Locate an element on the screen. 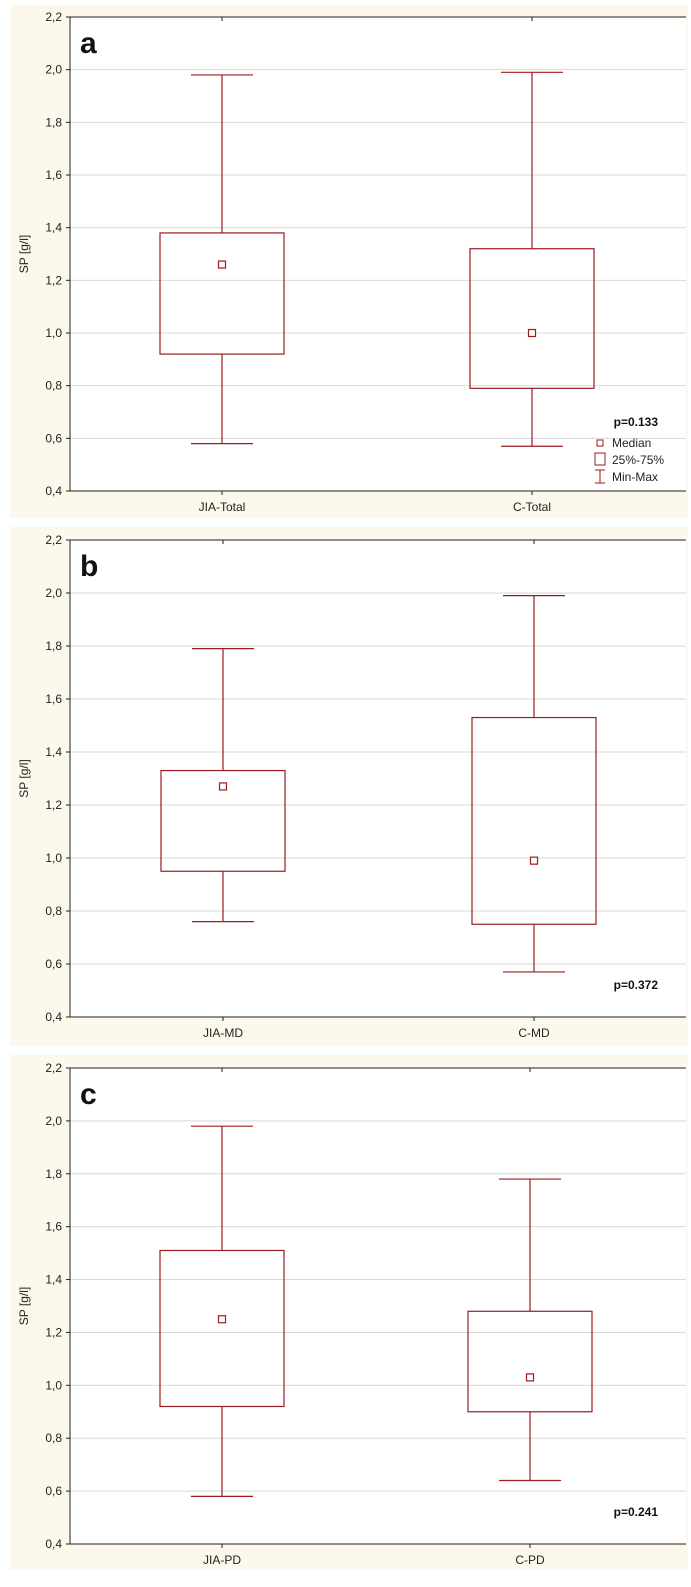 Image resolution: width=691 pixels, height=1587 pixels. x-category-label: C-Total is located at coordinates (532, 507).